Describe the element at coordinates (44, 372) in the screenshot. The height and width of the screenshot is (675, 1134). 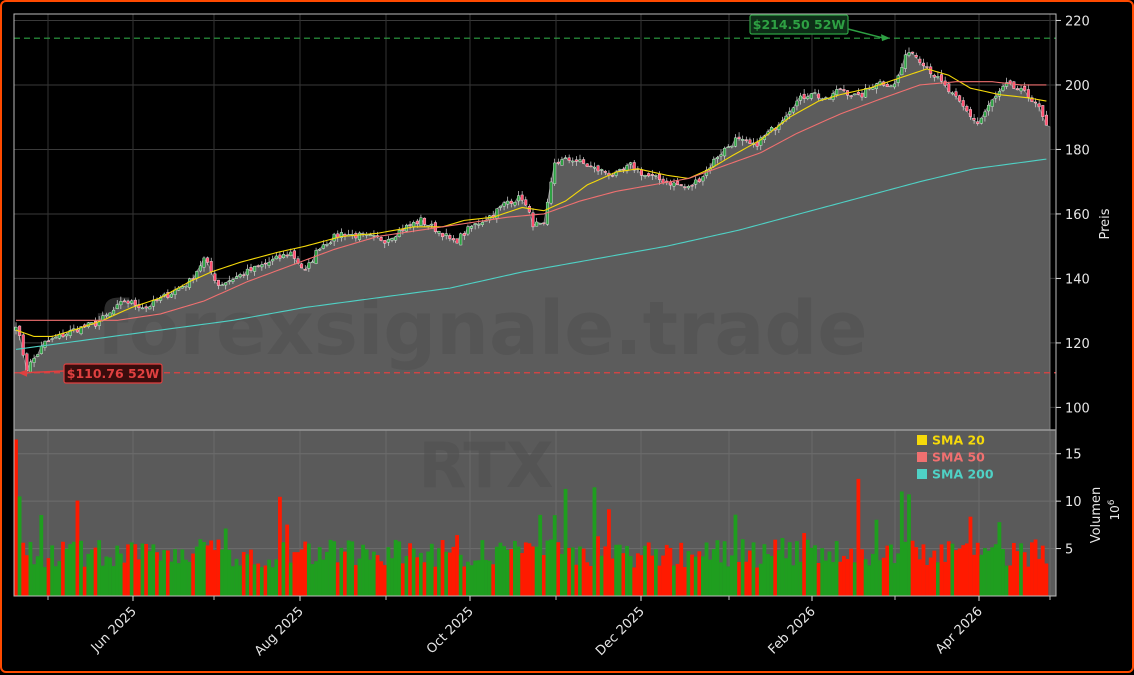
I see `low-52w-arrow` at that location.